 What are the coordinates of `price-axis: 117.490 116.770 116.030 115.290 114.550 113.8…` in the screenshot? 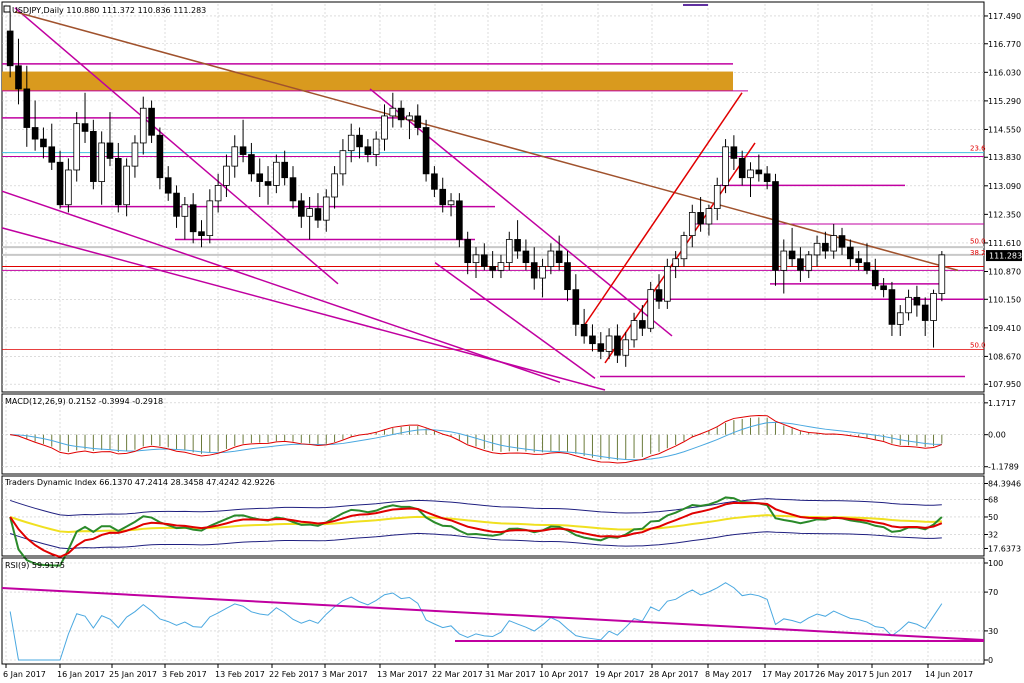 It's located at (1002, 200).